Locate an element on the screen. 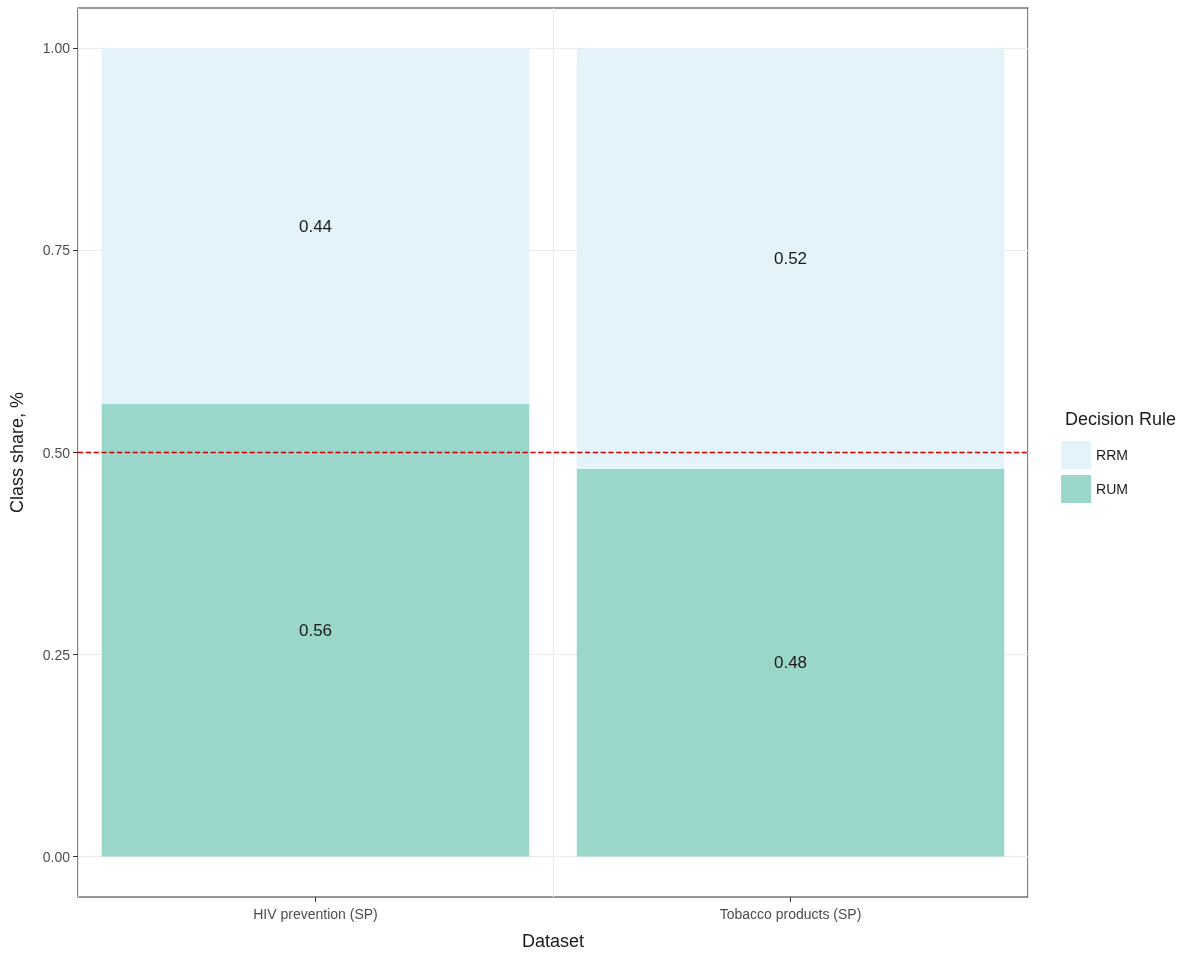 The height and width of the screenshot is (956, 1193). y-tick-label: 0.00 is located at coordinates (56, 856).